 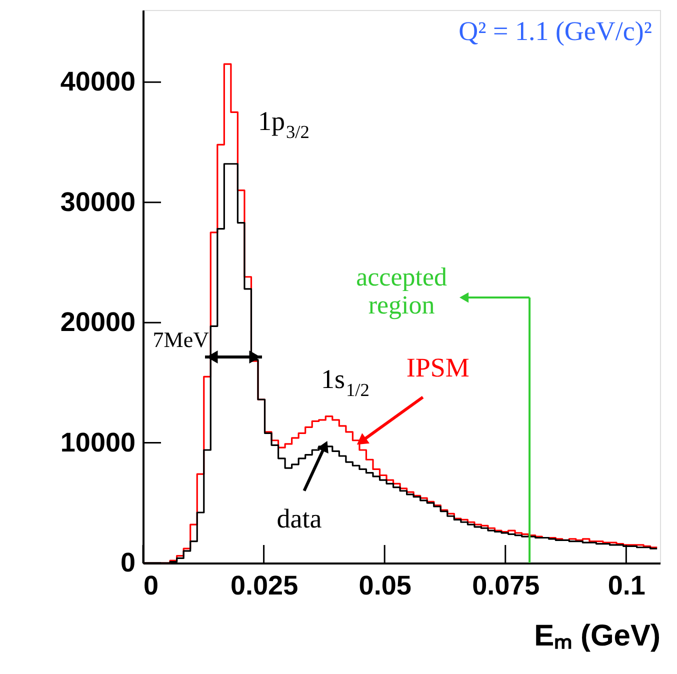 What do you see at coordinates (555, 31) in the screenshot?
I see `annotation: Q² = 1.1 (GeV/c)²` at bounding box center [555, 31].